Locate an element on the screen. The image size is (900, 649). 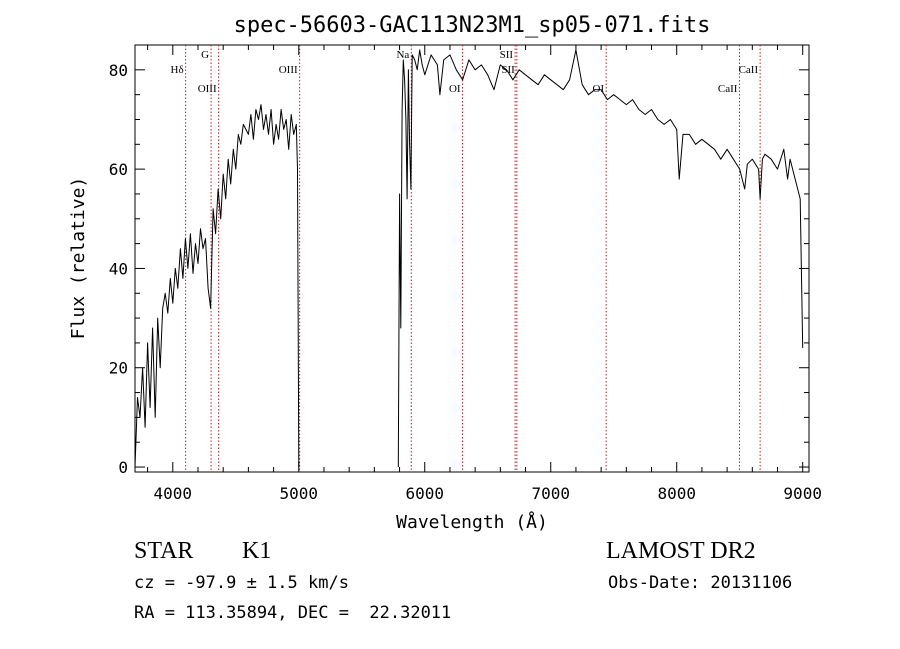
x-tick-label: 7000 is located at coordinates (550, 493).